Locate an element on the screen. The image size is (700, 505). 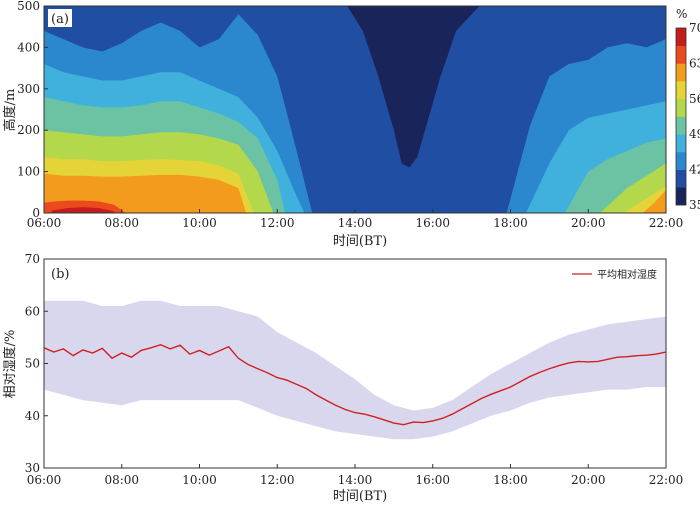
y-tick-label: 100 is located at coordinates (28, 172).